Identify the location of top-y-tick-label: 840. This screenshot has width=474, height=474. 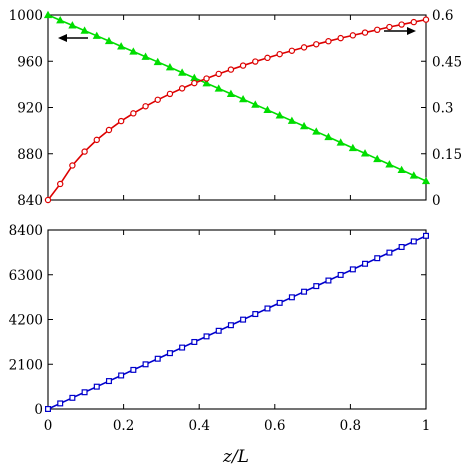
(30, 201).